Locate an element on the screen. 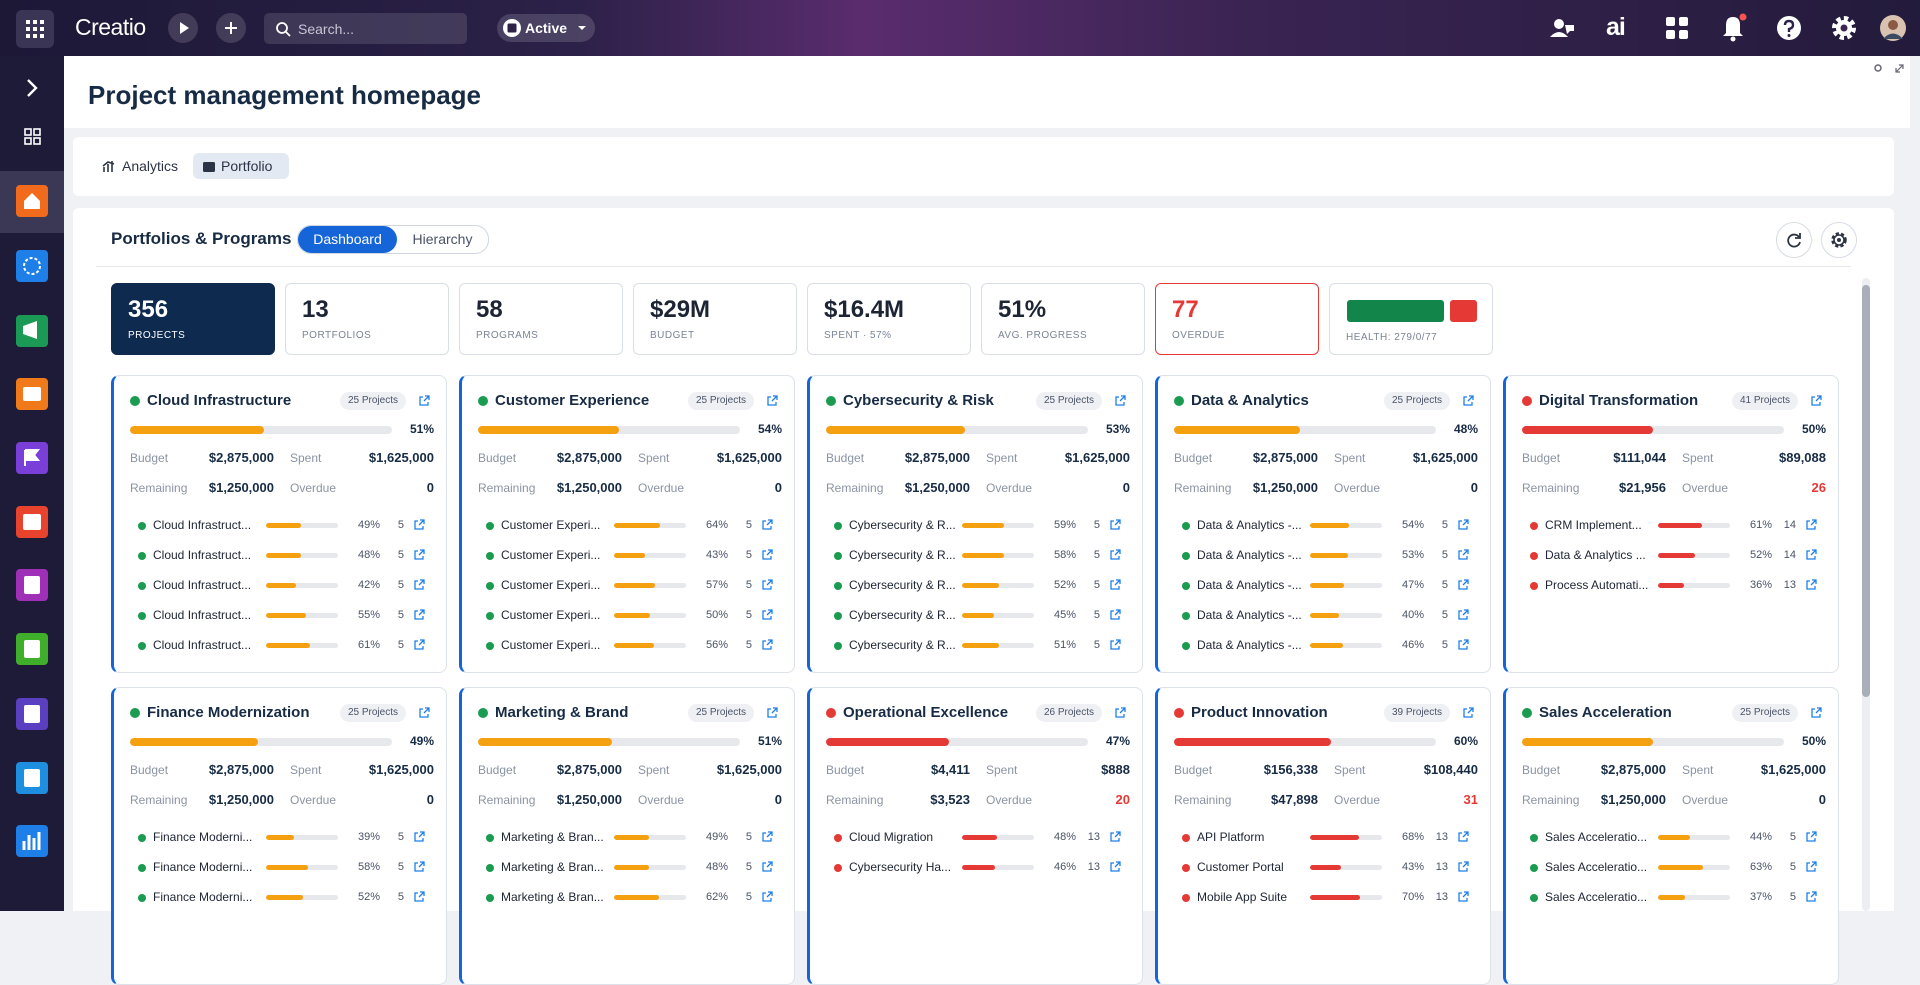 This screenshot has width=1920, height=985. sidebar is located at coordinates (32, 483).